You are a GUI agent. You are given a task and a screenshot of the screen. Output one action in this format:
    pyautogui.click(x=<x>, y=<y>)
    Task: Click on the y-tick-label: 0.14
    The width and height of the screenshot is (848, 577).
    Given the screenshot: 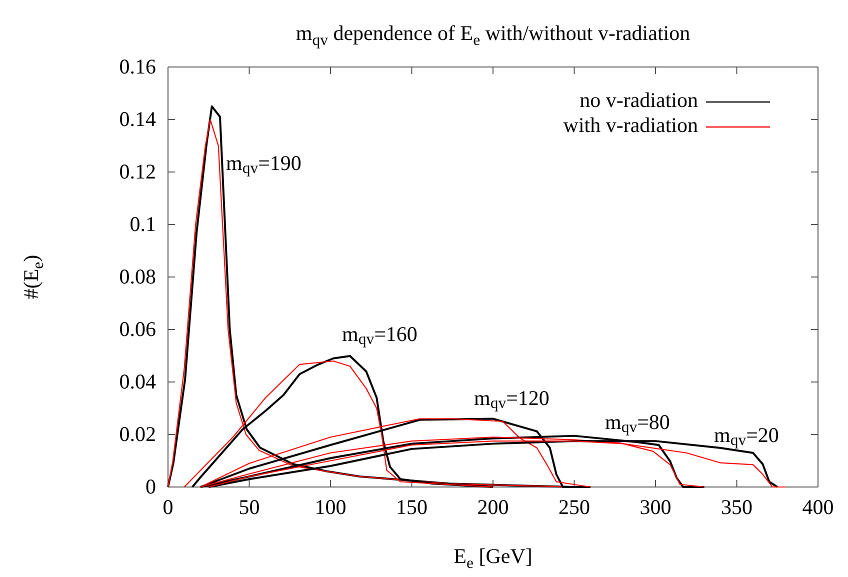 What is the action you would take?
    pyautogui.click(x=137, y=119)
    